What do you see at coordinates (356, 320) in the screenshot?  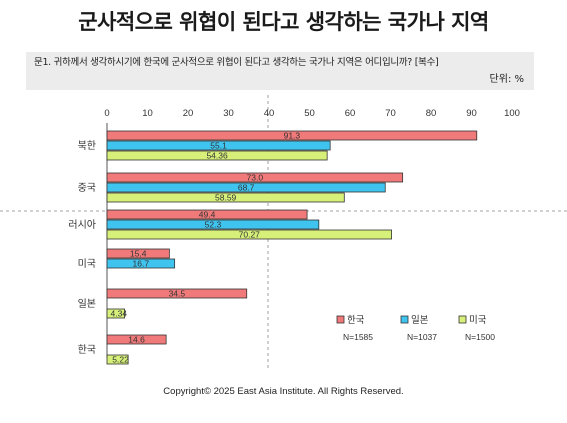 I see `legend-label: 한국` at bounding box center [356, 320].